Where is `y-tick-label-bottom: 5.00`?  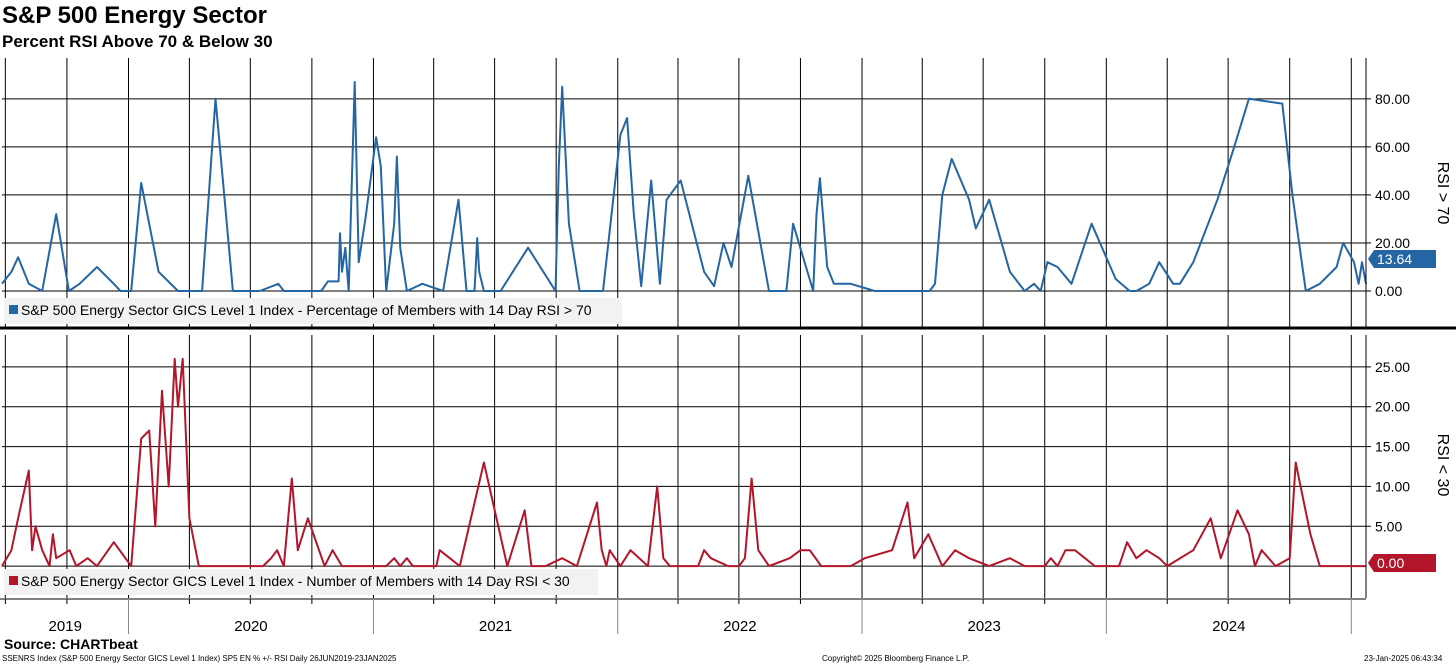
y-tick-label-bottom: 5.00 is located at coordinates (1388, 526).